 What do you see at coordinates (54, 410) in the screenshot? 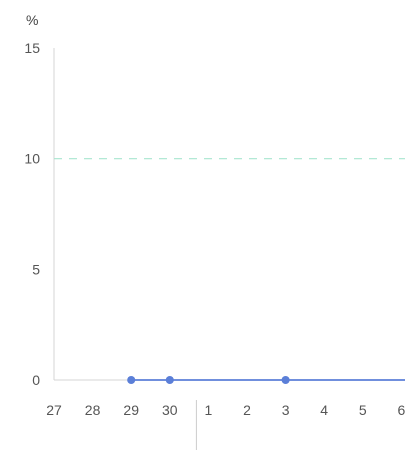
I see `x-tick-label-27: 27` at bounding box center [54, 410].